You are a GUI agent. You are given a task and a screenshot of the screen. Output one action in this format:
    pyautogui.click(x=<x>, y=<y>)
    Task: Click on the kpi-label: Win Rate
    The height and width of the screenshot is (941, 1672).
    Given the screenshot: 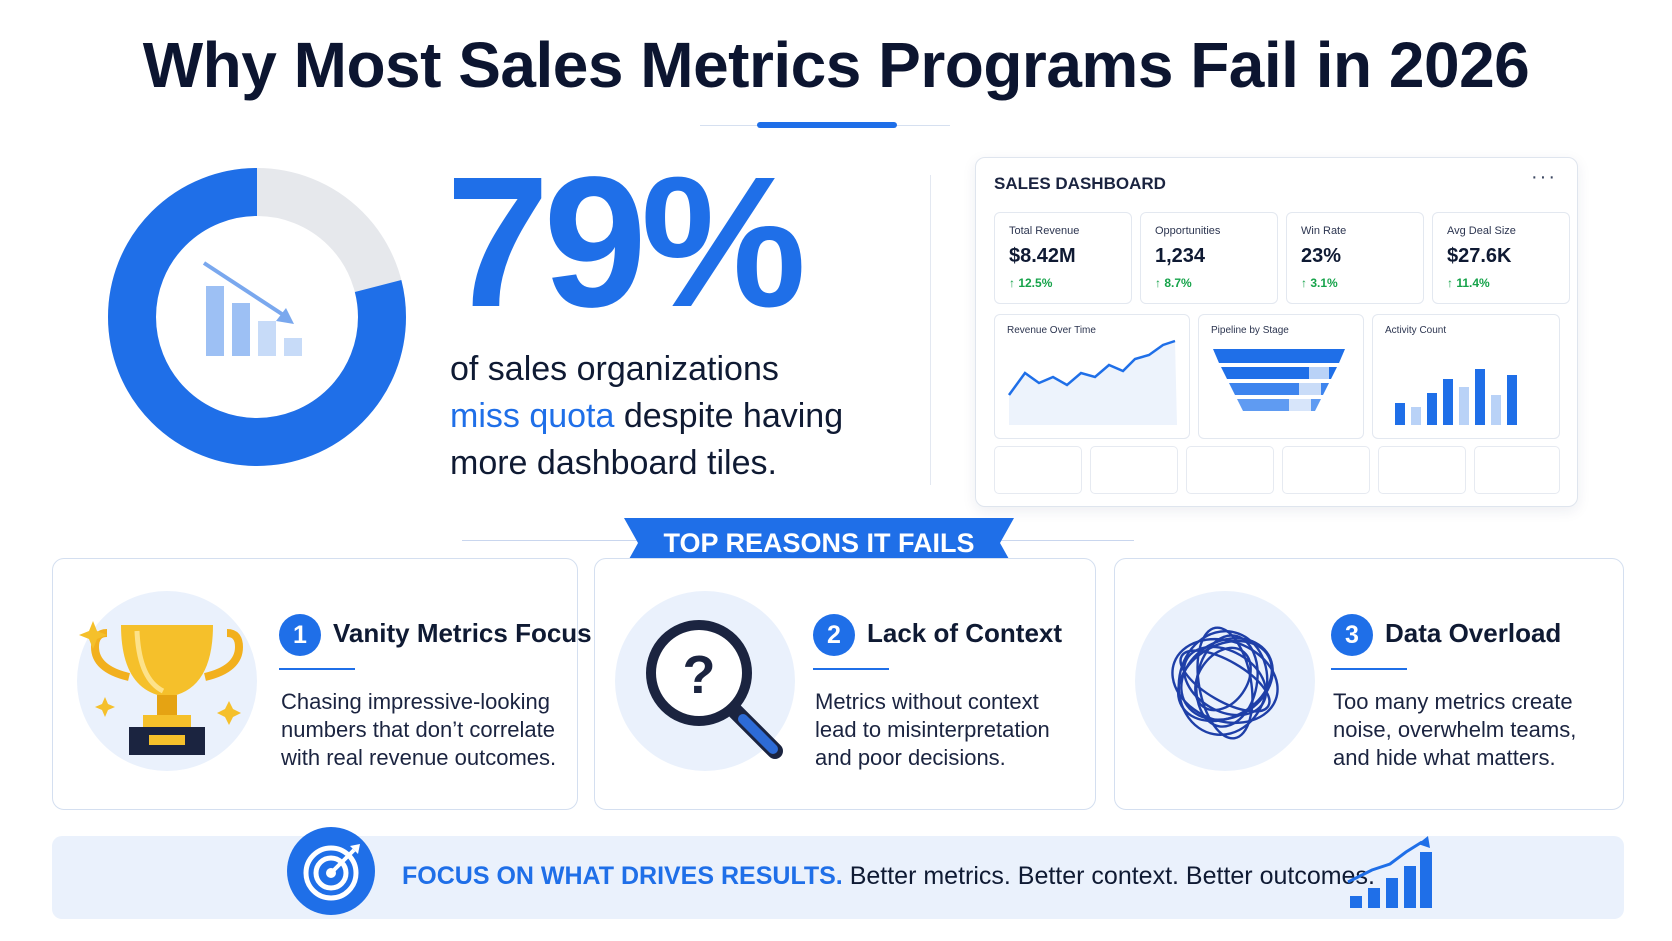 What is the action you would take?
    pyautogui.click(x=1324, y=231)
    